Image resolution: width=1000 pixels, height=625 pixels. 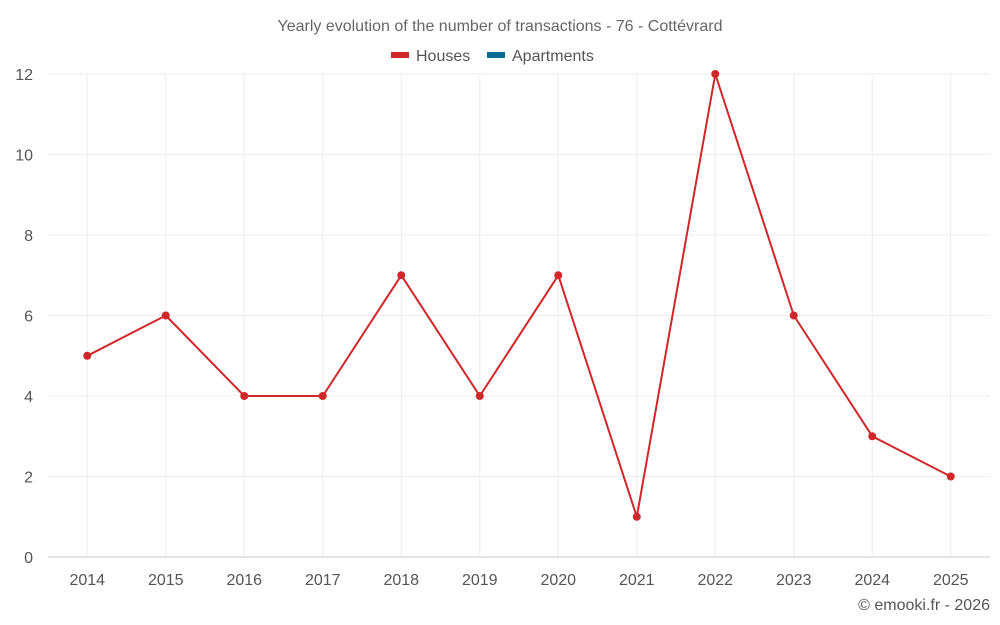 I want to click on y-tick-label-2: 2, so click(x=28, y=478).